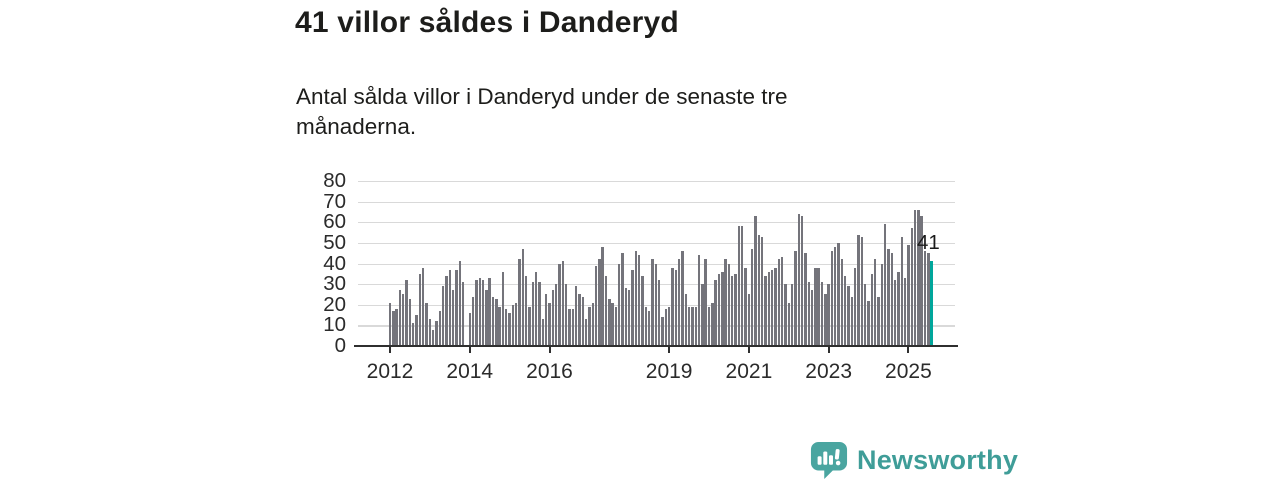 The height and width of the screenshot is (480, 1280). I want to click on y-axis-tick-label: 0, so click(340, 345).